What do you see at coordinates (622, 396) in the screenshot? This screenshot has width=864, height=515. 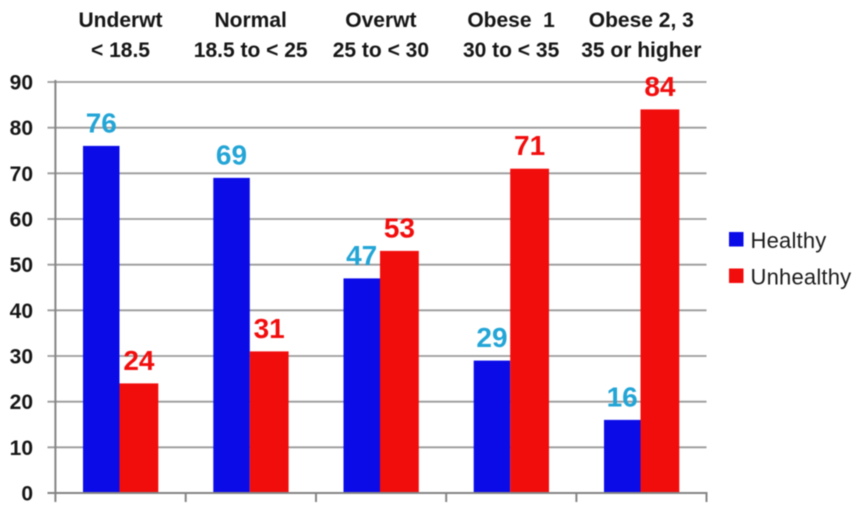 I see `svg-text: 16` at bounding box center [622, 396].